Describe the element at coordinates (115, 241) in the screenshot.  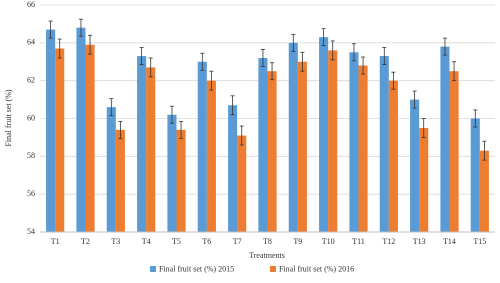
I see `x-tick-label: T3` at that location.